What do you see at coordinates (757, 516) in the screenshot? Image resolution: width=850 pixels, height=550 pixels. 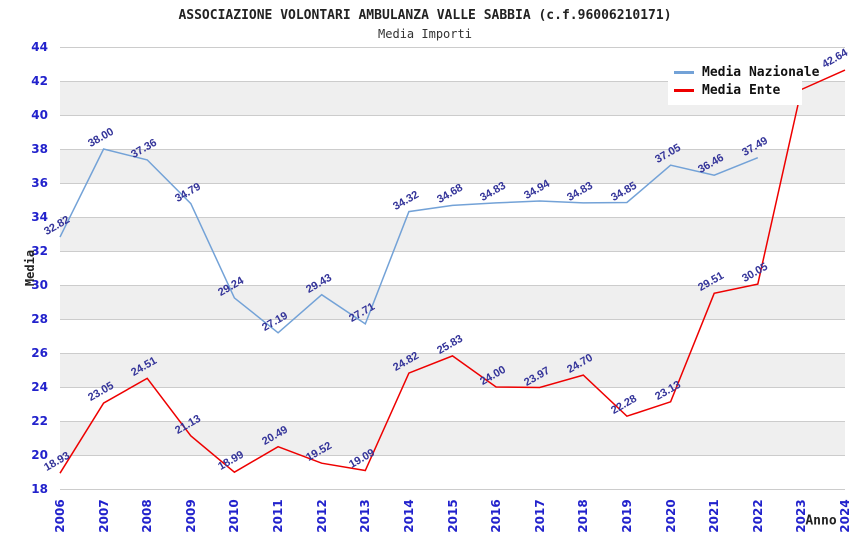 I see `x-tick-label: 2022` at bounding box center [757, 516].